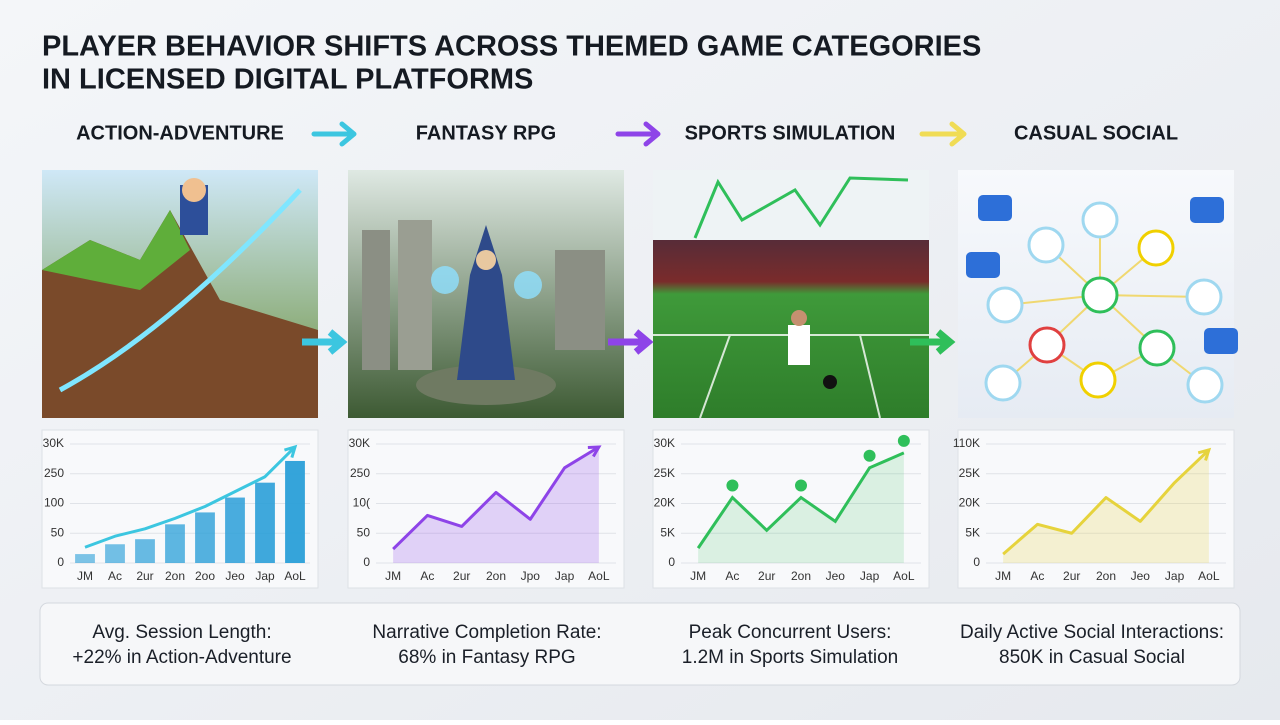  Describe the element at coordinates (361, 503) in the screenshot. I see `y-tick-label: 10(` at that location.